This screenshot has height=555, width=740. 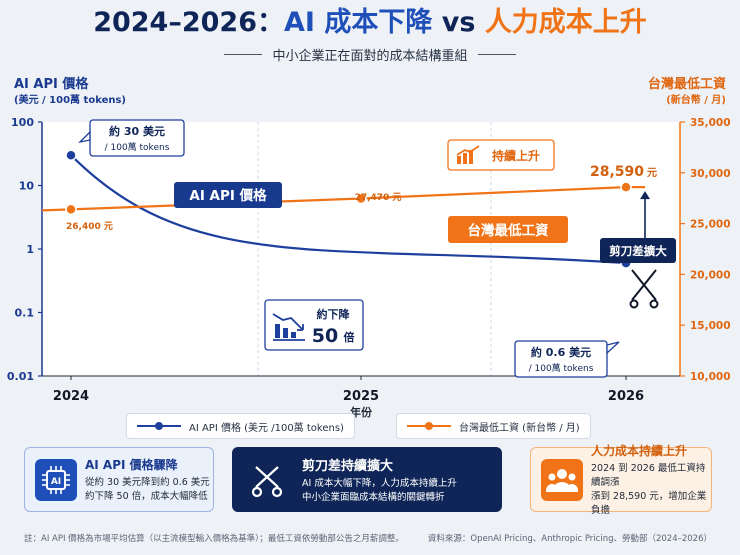 What do you see at coordinates (710, 225) in the screenshot?
I see `right-tick-label: 25,000` at bounding box center [710, 225].